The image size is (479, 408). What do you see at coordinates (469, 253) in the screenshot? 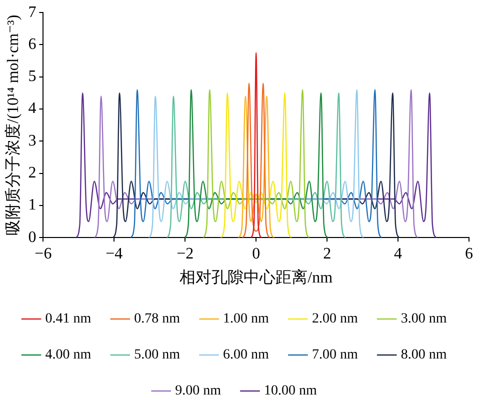
I see `x-tick-label: 6` at bounding box center [469, 253].